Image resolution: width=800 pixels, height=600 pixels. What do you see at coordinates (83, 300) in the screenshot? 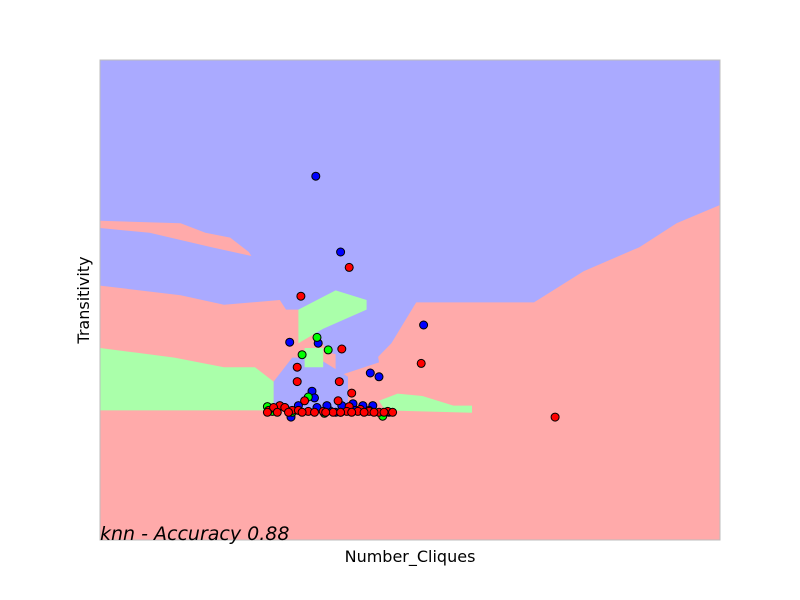
I see `y-axis-label: Transitivity` at bounding box center [83, 300].